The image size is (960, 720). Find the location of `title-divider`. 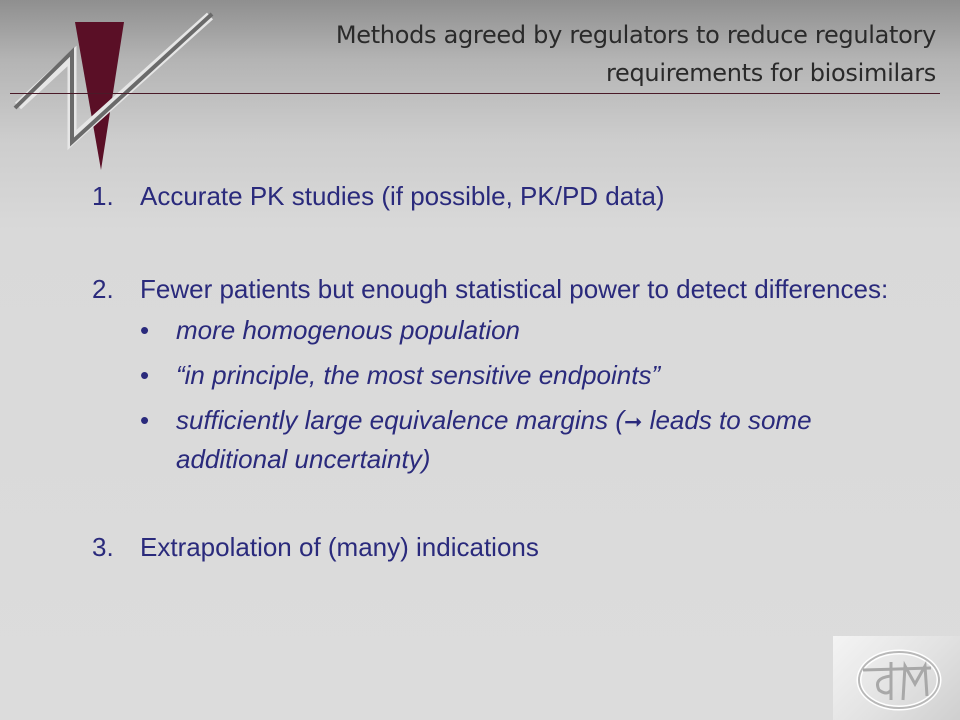

title-divider is located at coordinates (475, 93).